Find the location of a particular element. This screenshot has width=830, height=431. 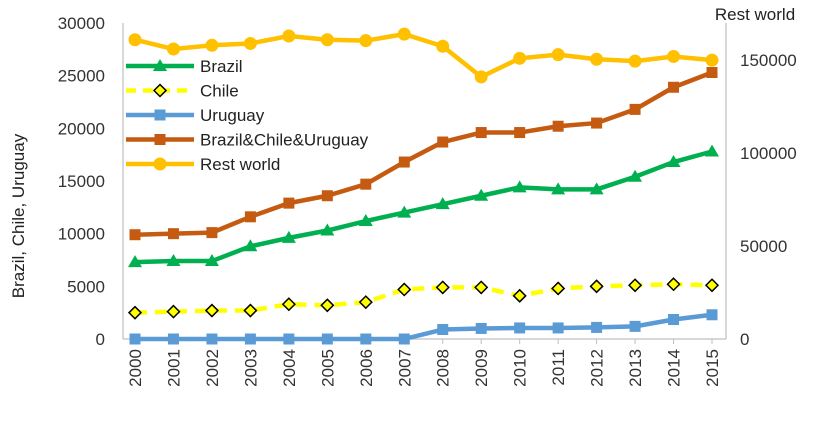

y2-tick-label: 100000 is located at coordinates (768, 153).